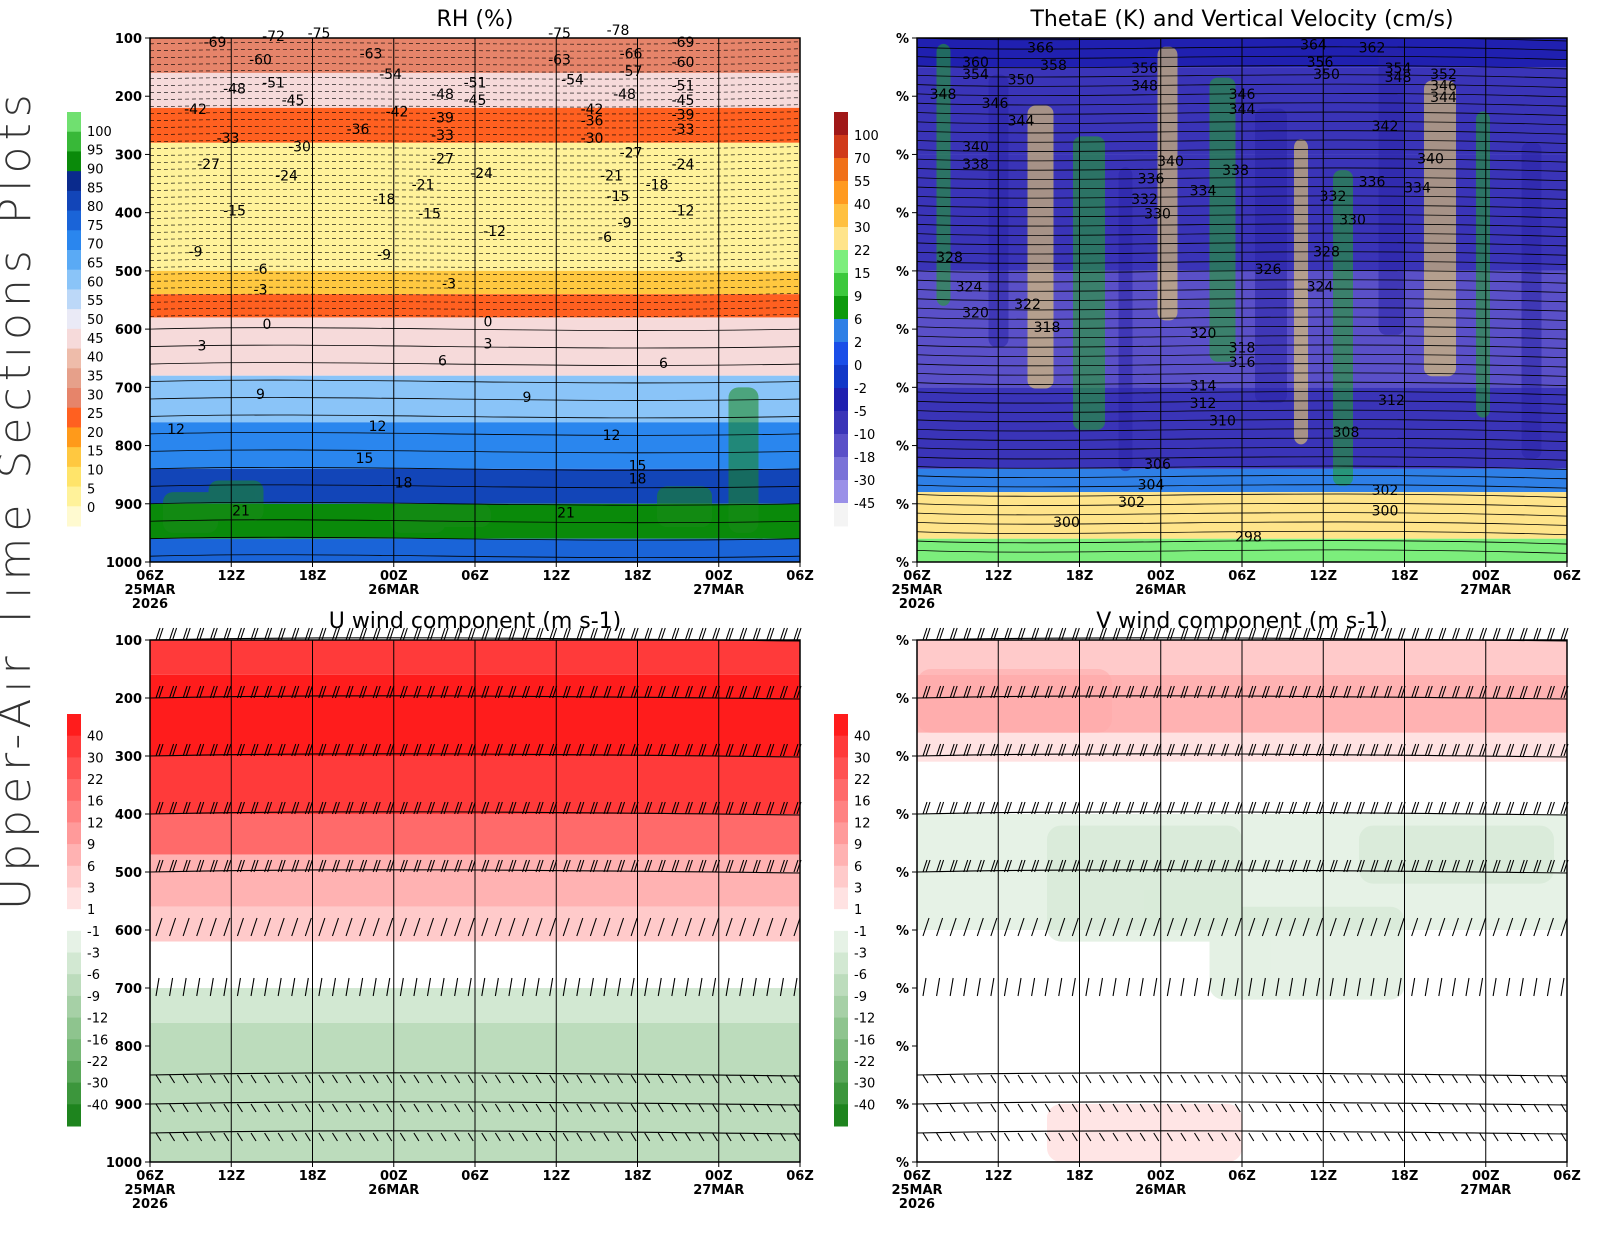 The width and height of the screenshot is (1600, 1240). What do you see at coordinates (475, 300) in the screenshot?
I see `rh-time-grid` at bounding box center [475, 300].